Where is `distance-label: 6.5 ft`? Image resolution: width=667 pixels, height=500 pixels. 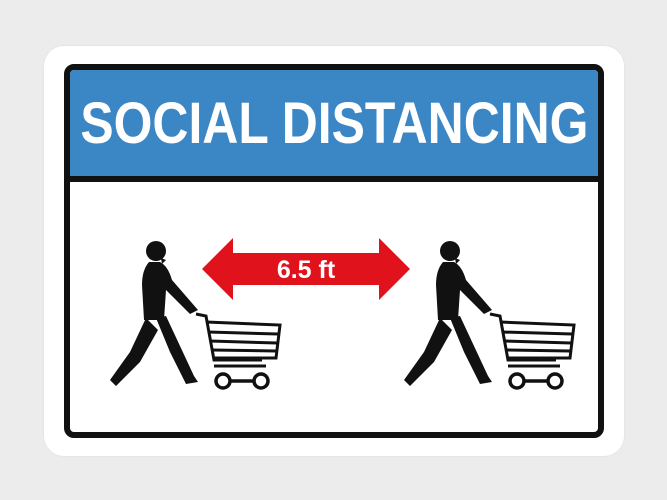
distance-label: 6.5 ft is located at coordinates (306, 270).